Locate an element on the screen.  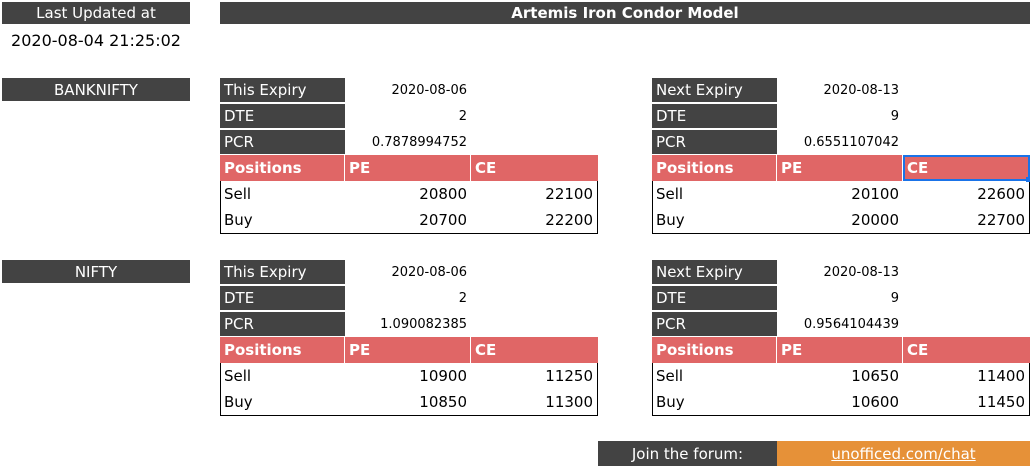
info-value: 0.7878994752 is located at coordinates (419, 142).